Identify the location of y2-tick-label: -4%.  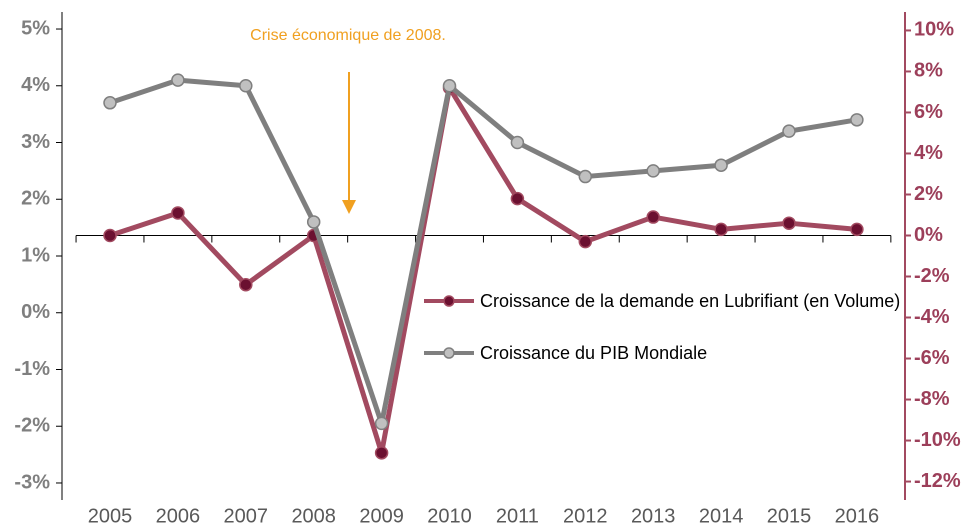
(932, 317).